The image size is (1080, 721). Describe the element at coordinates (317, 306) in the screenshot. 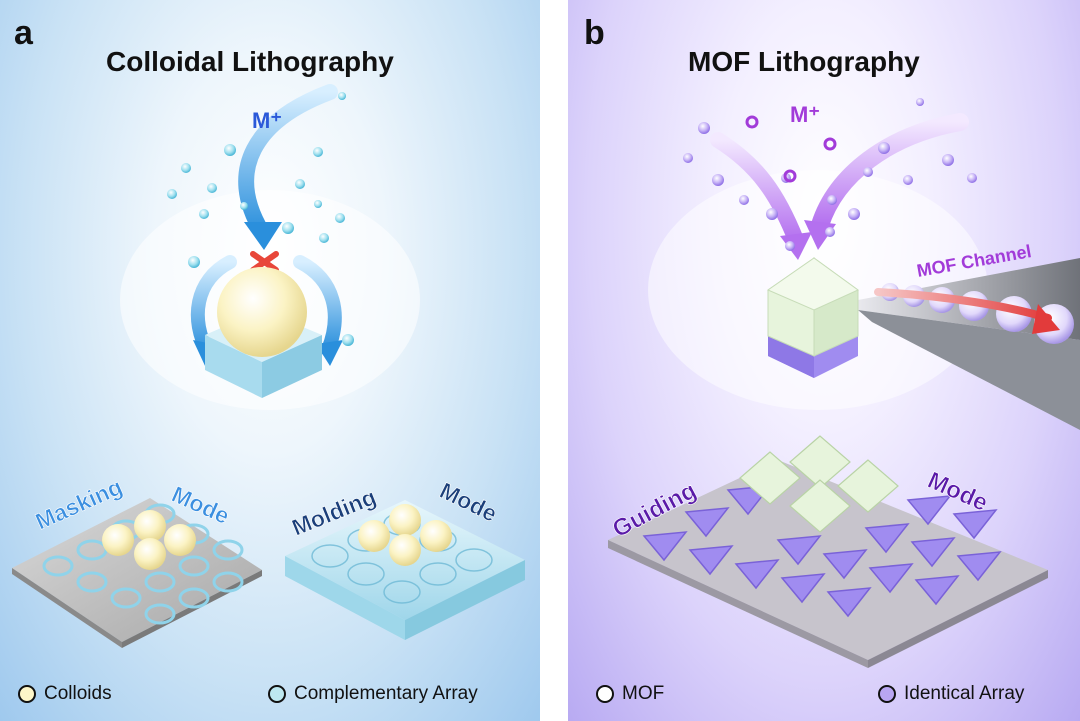

I see `deflect-arrow-right` at that location.